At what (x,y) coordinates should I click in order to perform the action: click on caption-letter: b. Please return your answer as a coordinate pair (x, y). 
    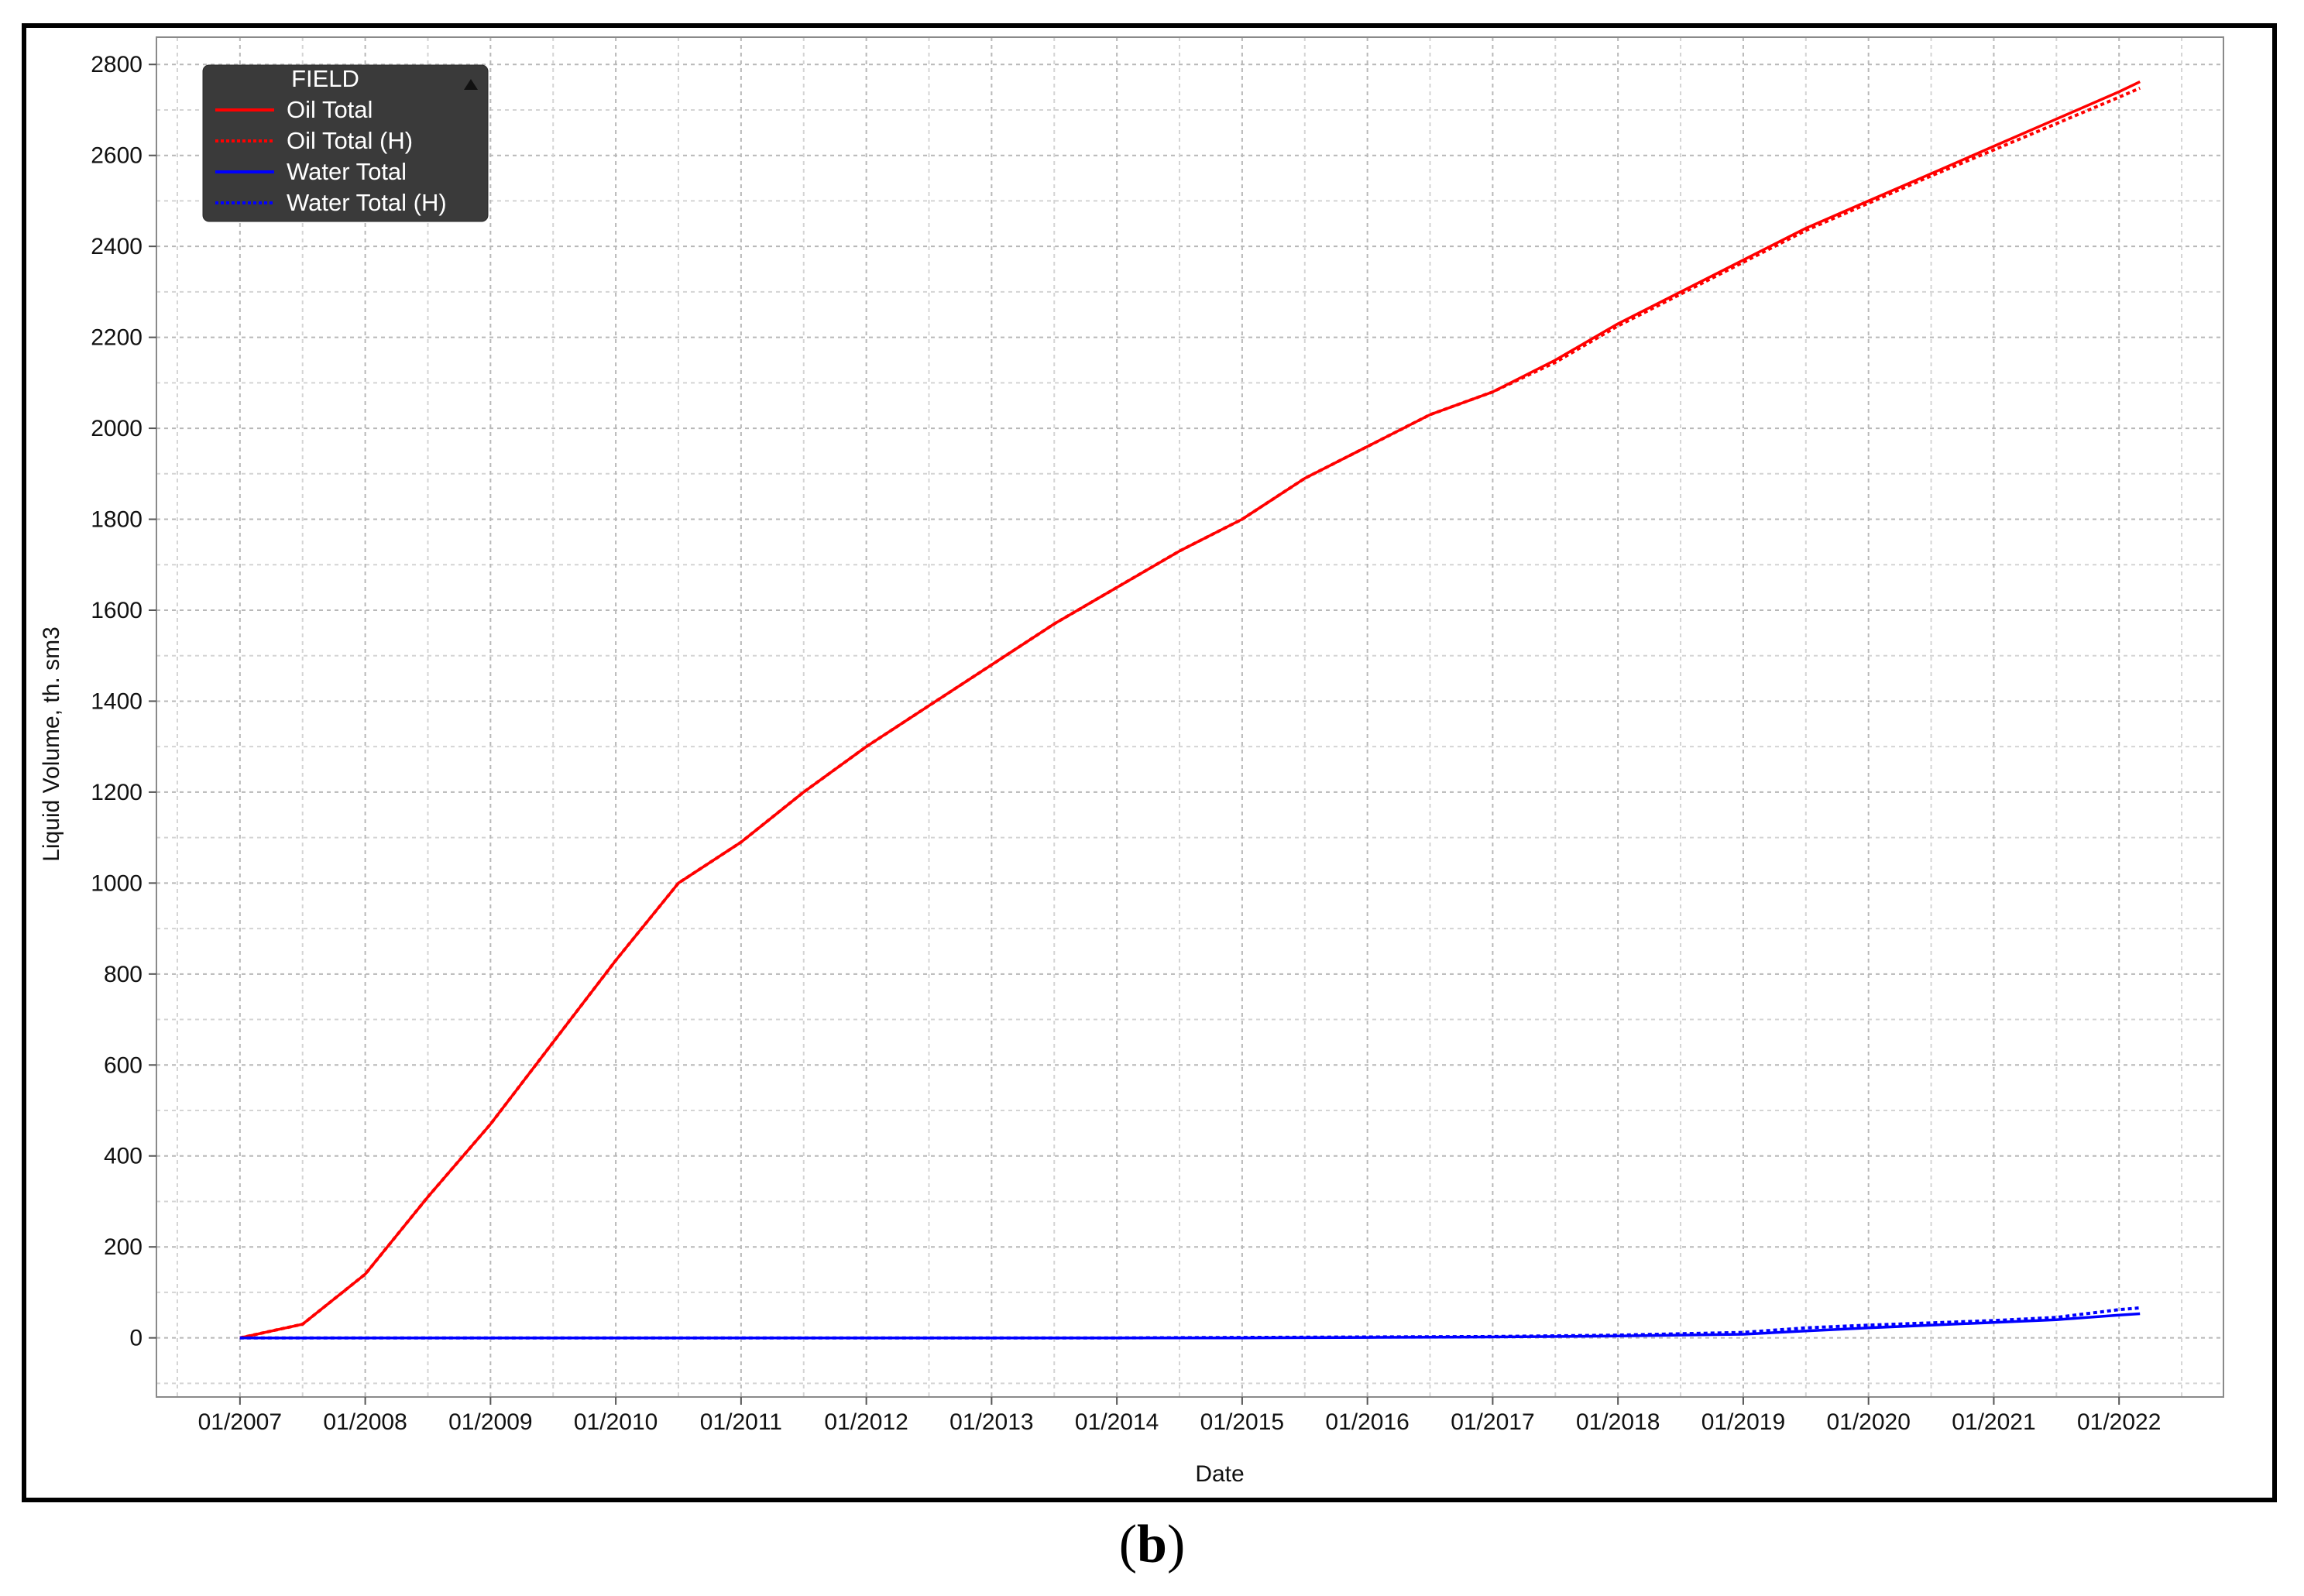
    Looking at the image, I should click on (1152, 1544).